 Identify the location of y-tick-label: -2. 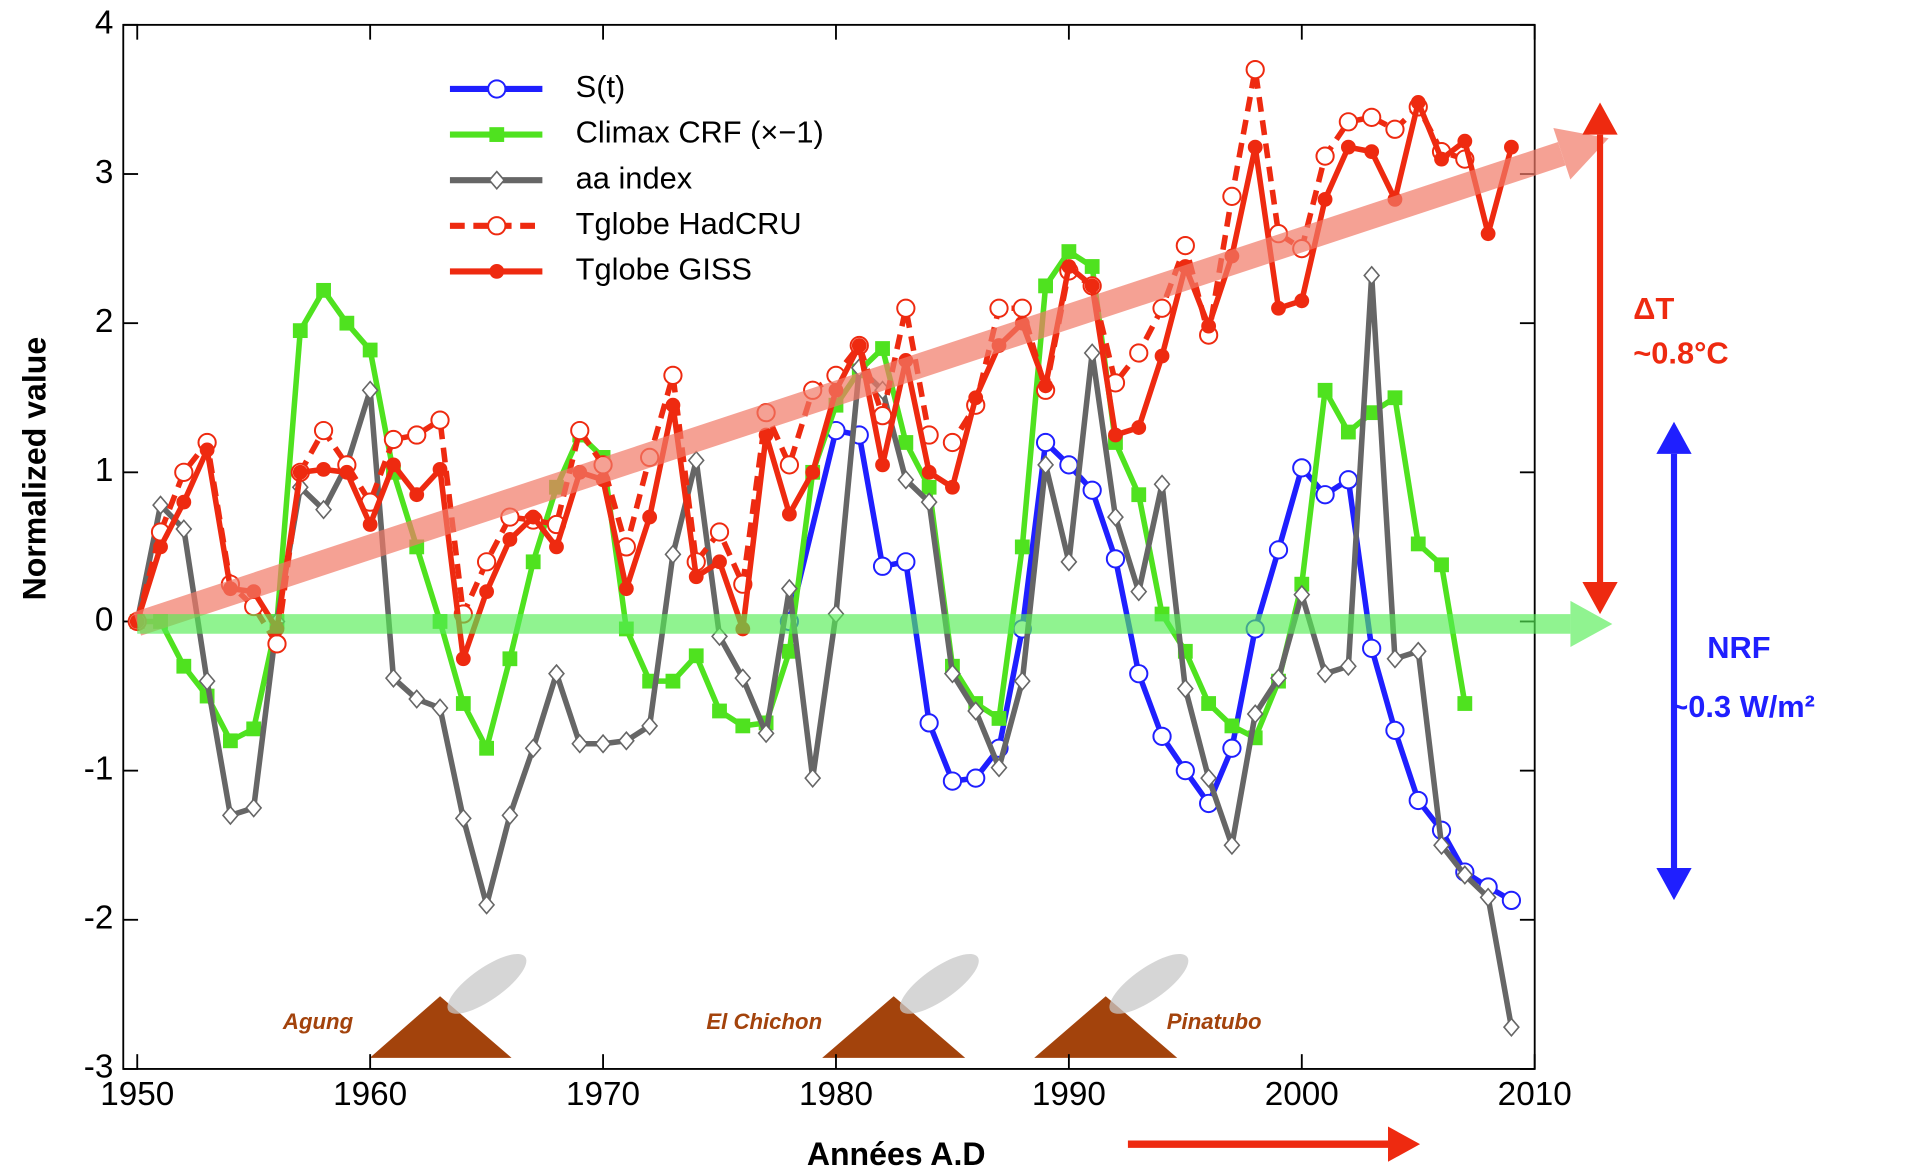
(99, 918).